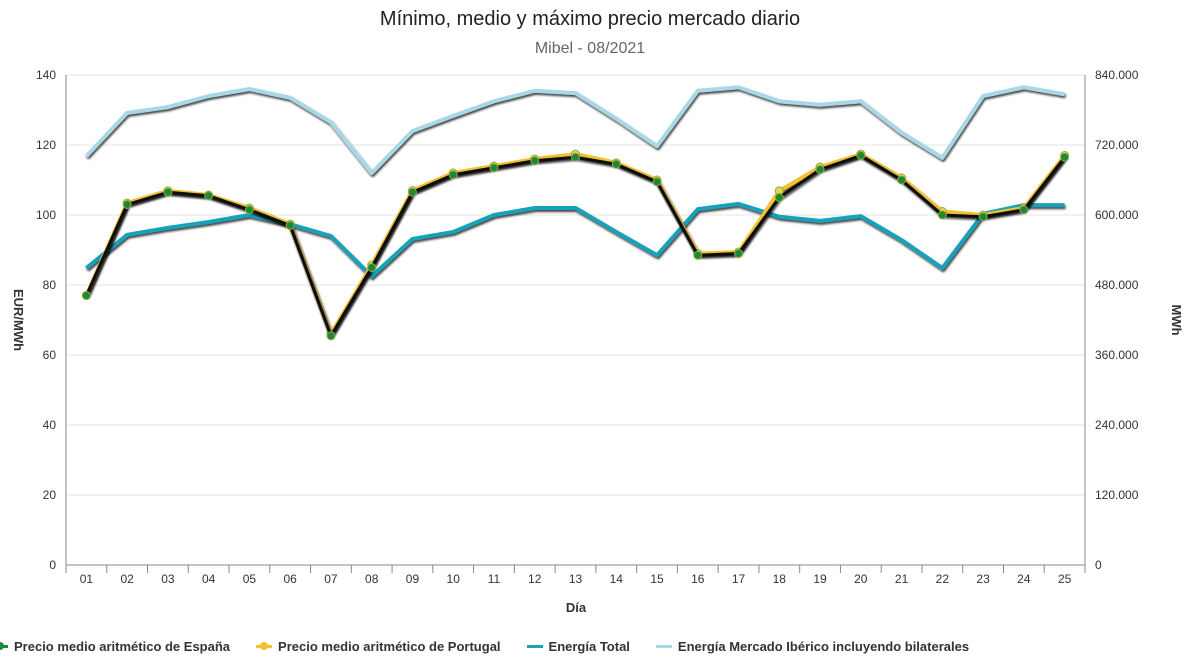 The width and height of the screenshot is (1200, 666). Describe the element at coordinates (1117, 215) in the screenshot. I see `y2-tick-label: 600.000` at that location.